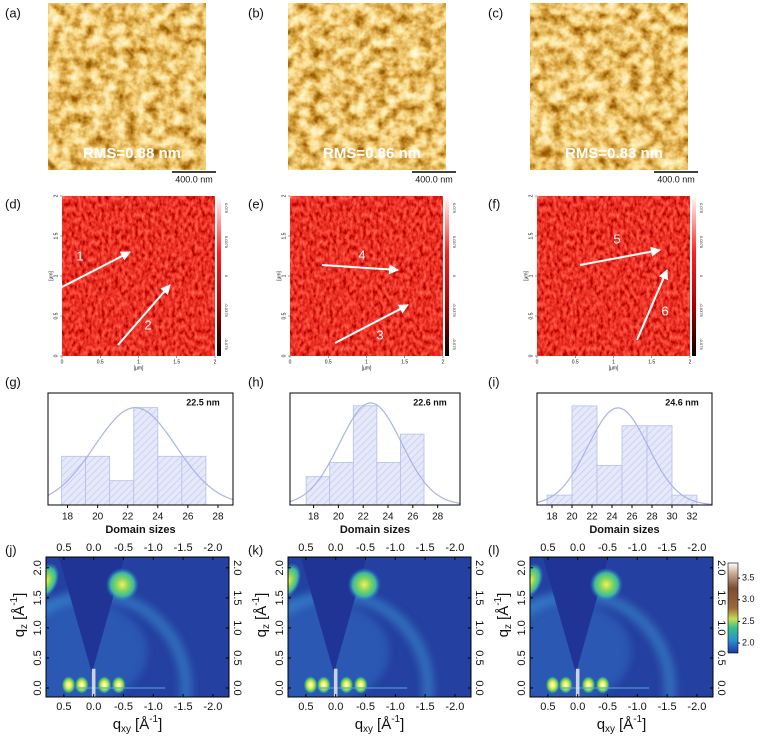  What do you see at coordinates (137, 627) in the screenshot?
I see `giwaxs-image` at bounding box center [137, 627].